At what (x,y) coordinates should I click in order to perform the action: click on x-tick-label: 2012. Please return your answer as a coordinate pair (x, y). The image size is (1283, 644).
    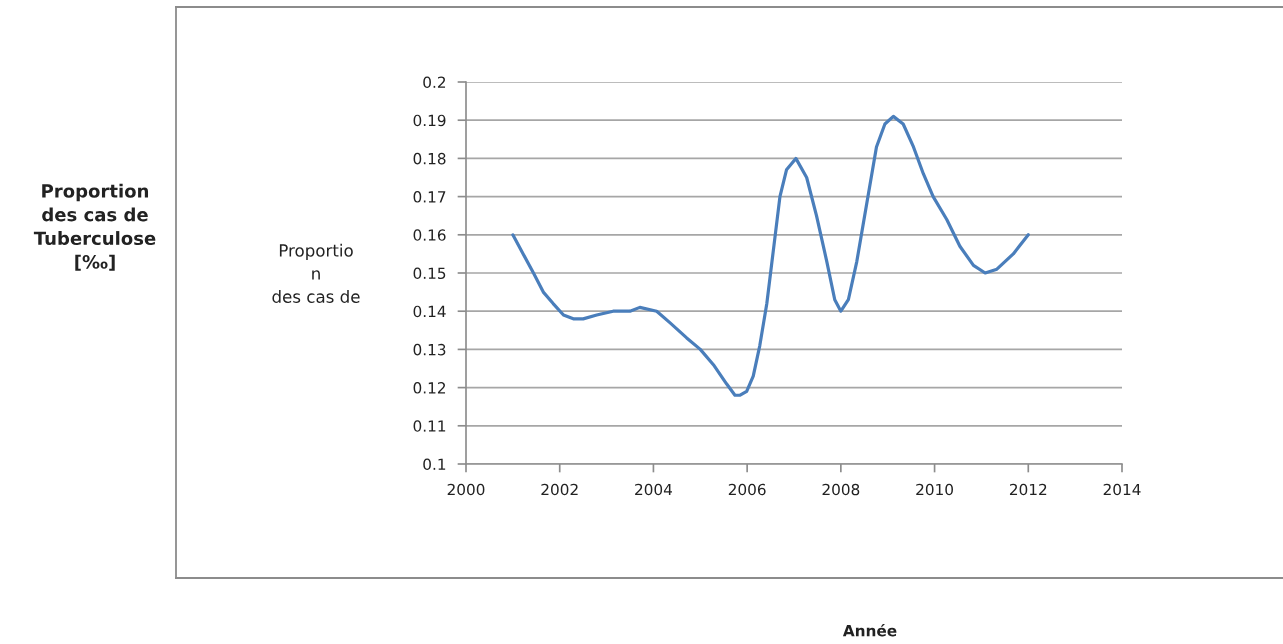
    Looking at the image, I should click on (1028, 489).